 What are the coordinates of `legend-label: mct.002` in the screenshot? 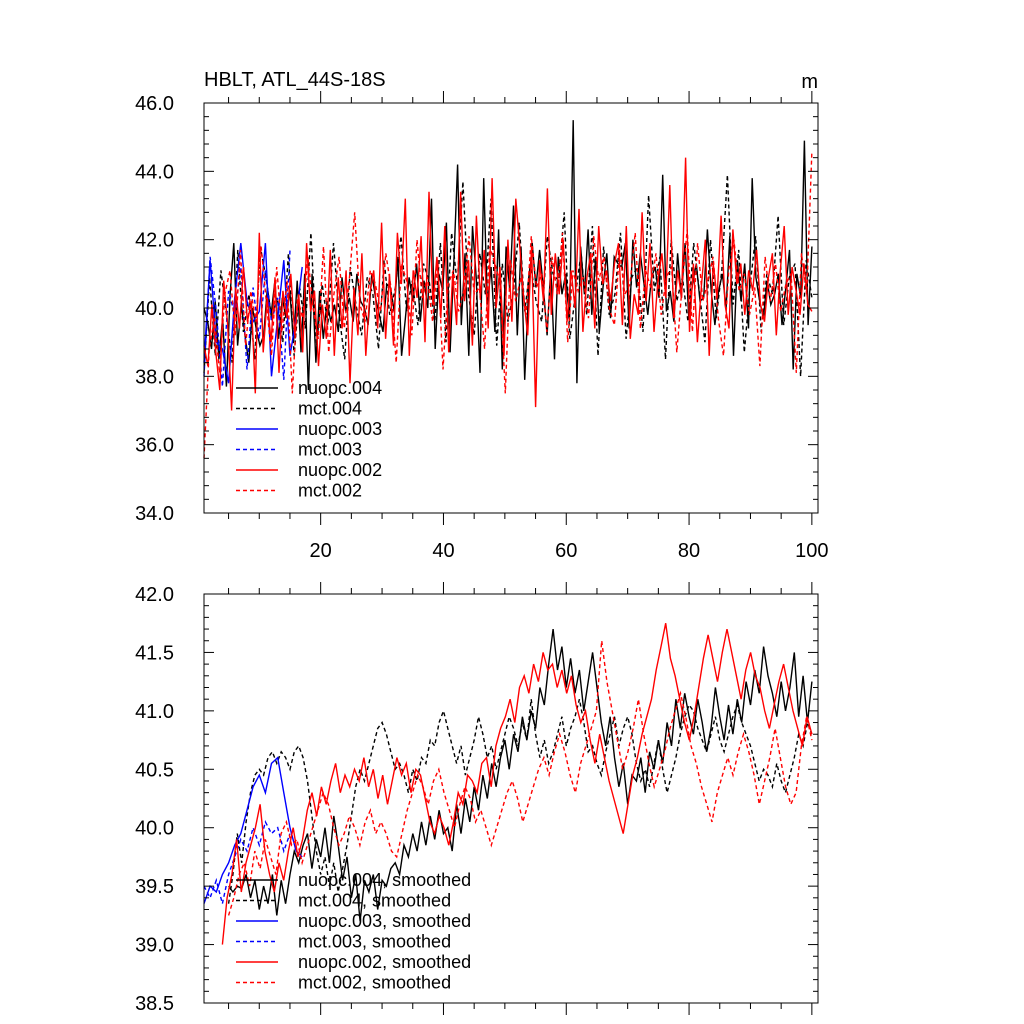 It's located at (330, 491).